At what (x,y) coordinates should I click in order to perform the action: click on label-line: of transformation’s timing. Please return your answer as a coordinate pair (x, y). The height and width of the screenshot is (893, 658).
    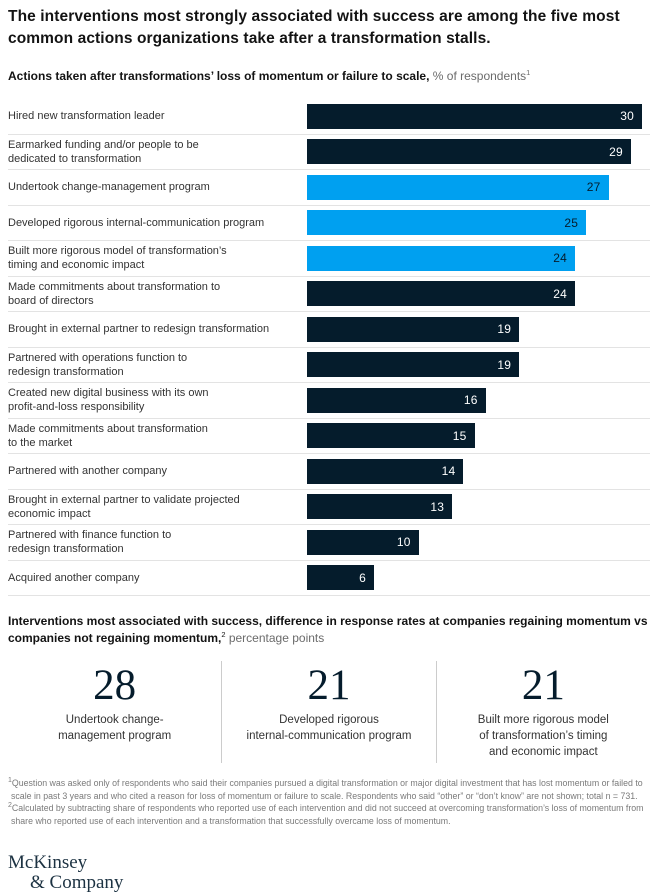
    Looking at the image, I should click on (543, 736).